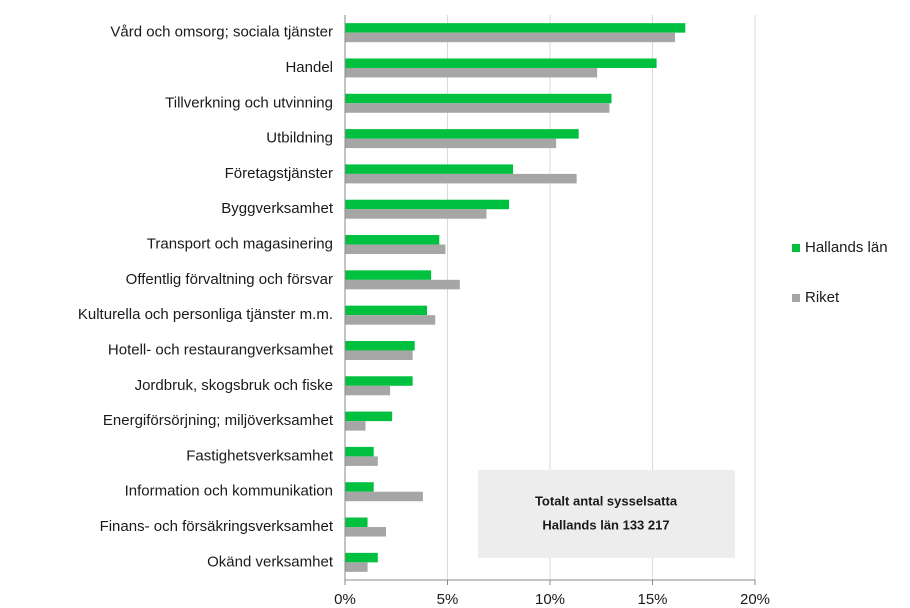 This screenshot has height=608, width=910. Describe the element at coordinates (218, 420) in the screenshot. I see `y-tick-label: Energiförsörjning; miljöverksamhet` at that location.